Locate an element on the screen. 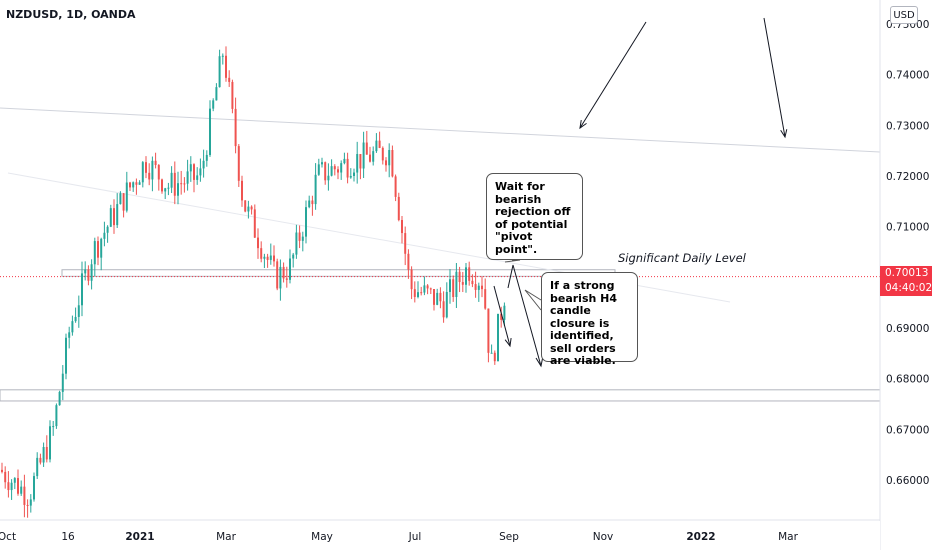 This screenshot has width=932, height=554. time-axis is located at coordinates (440, 535).